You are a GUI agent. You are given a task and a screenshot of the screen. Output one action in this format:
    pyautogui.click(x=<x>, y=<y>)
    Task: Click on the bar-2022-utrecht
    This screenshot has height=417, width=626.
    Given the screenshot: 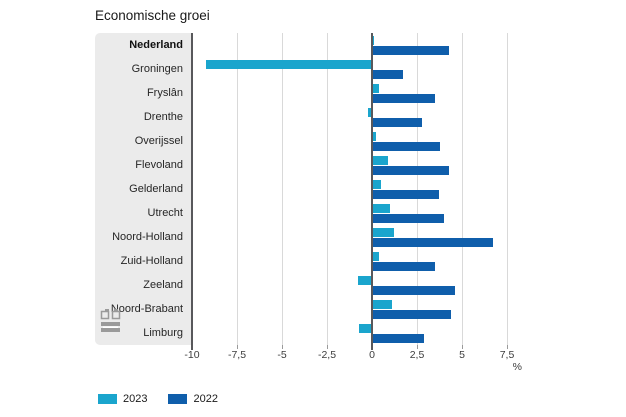 What is the action you would take?
    pyautogui.click(x=408, y=218)
    